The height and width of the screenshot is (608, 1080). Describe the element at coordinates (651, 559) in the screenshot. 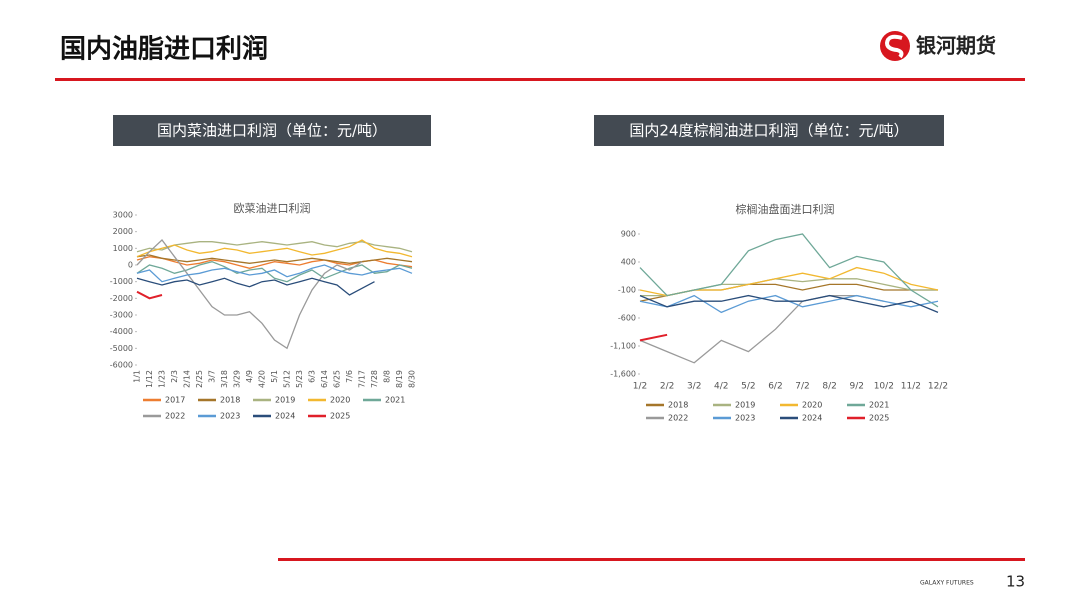

I see `footer-rule` at that location.